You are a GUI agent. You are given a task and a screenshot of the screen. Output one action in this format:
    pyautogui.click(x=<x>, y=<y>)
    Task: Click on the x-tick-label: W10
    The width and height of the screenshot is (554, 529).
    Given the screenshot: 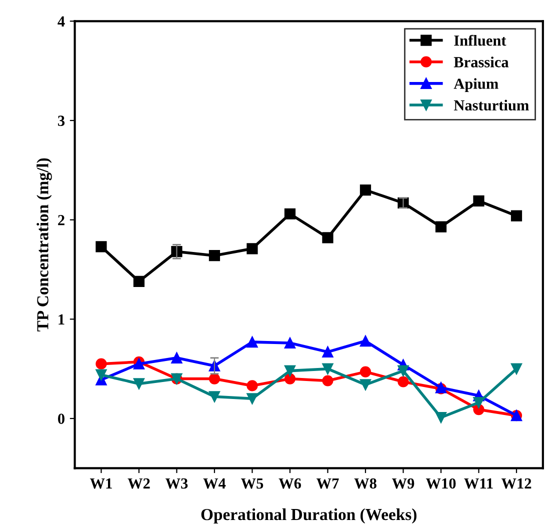 What is the action you would take?
    pyautogui.click(x=441, y=483)
    